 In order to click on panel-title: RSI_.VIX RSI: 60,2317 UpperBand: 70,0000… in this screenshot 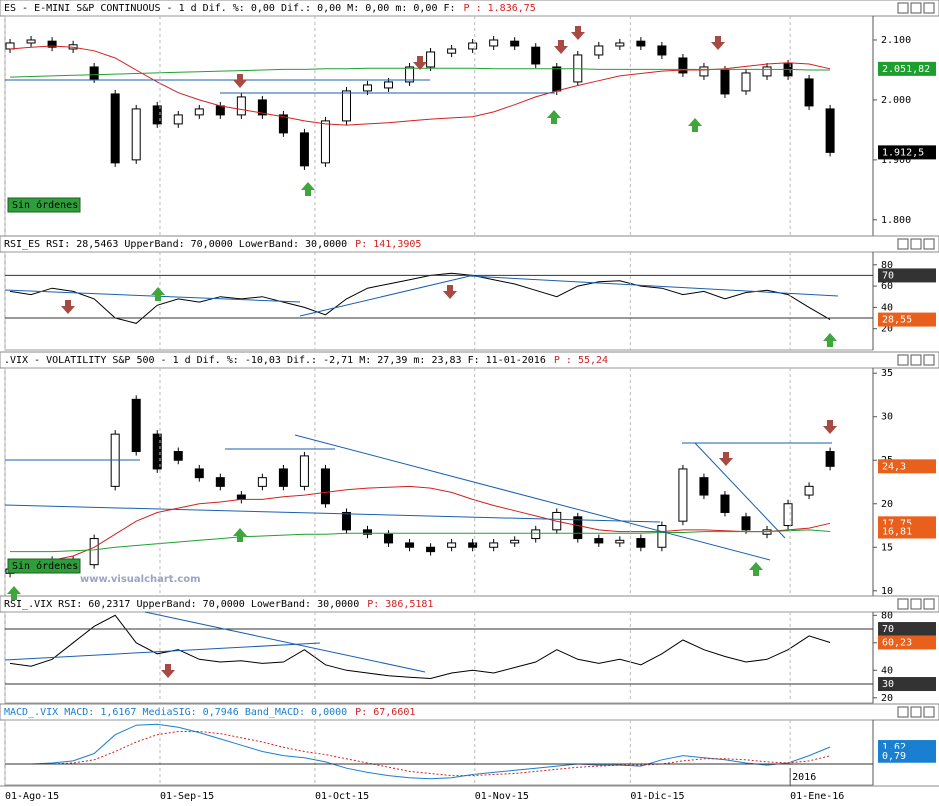, I will do `click(181, 604)`.